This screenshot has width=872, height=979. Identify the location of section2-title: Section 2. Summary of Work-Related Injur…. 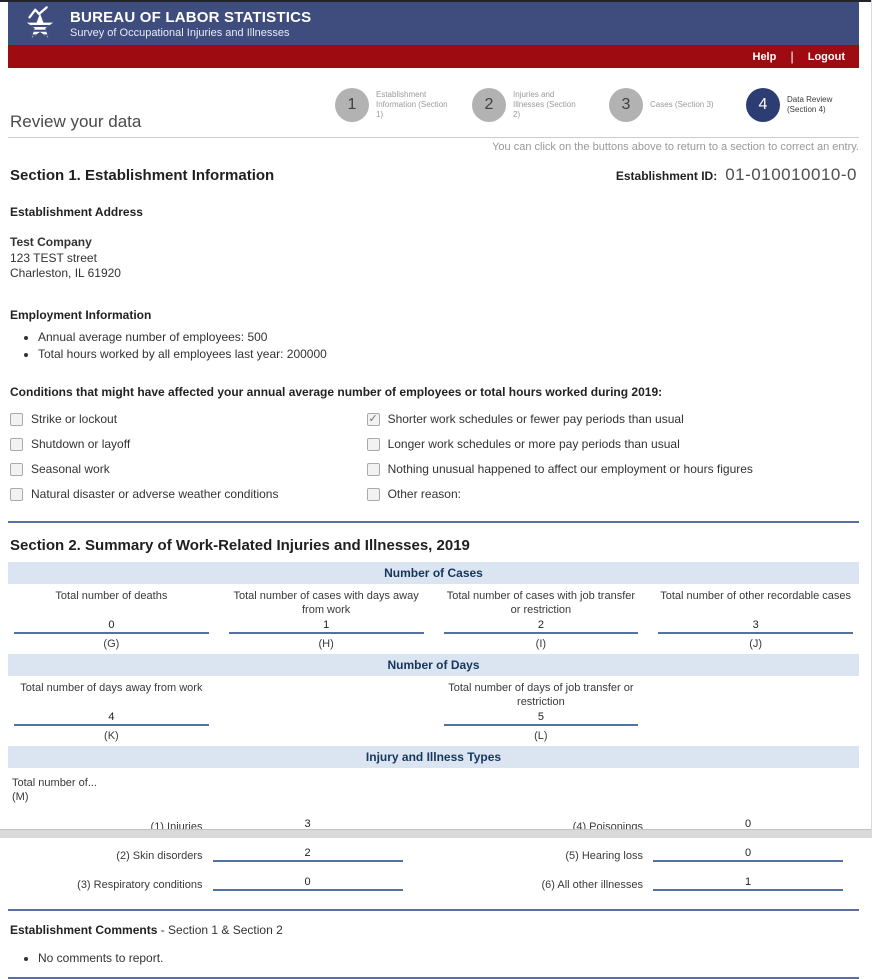
(240, 545).